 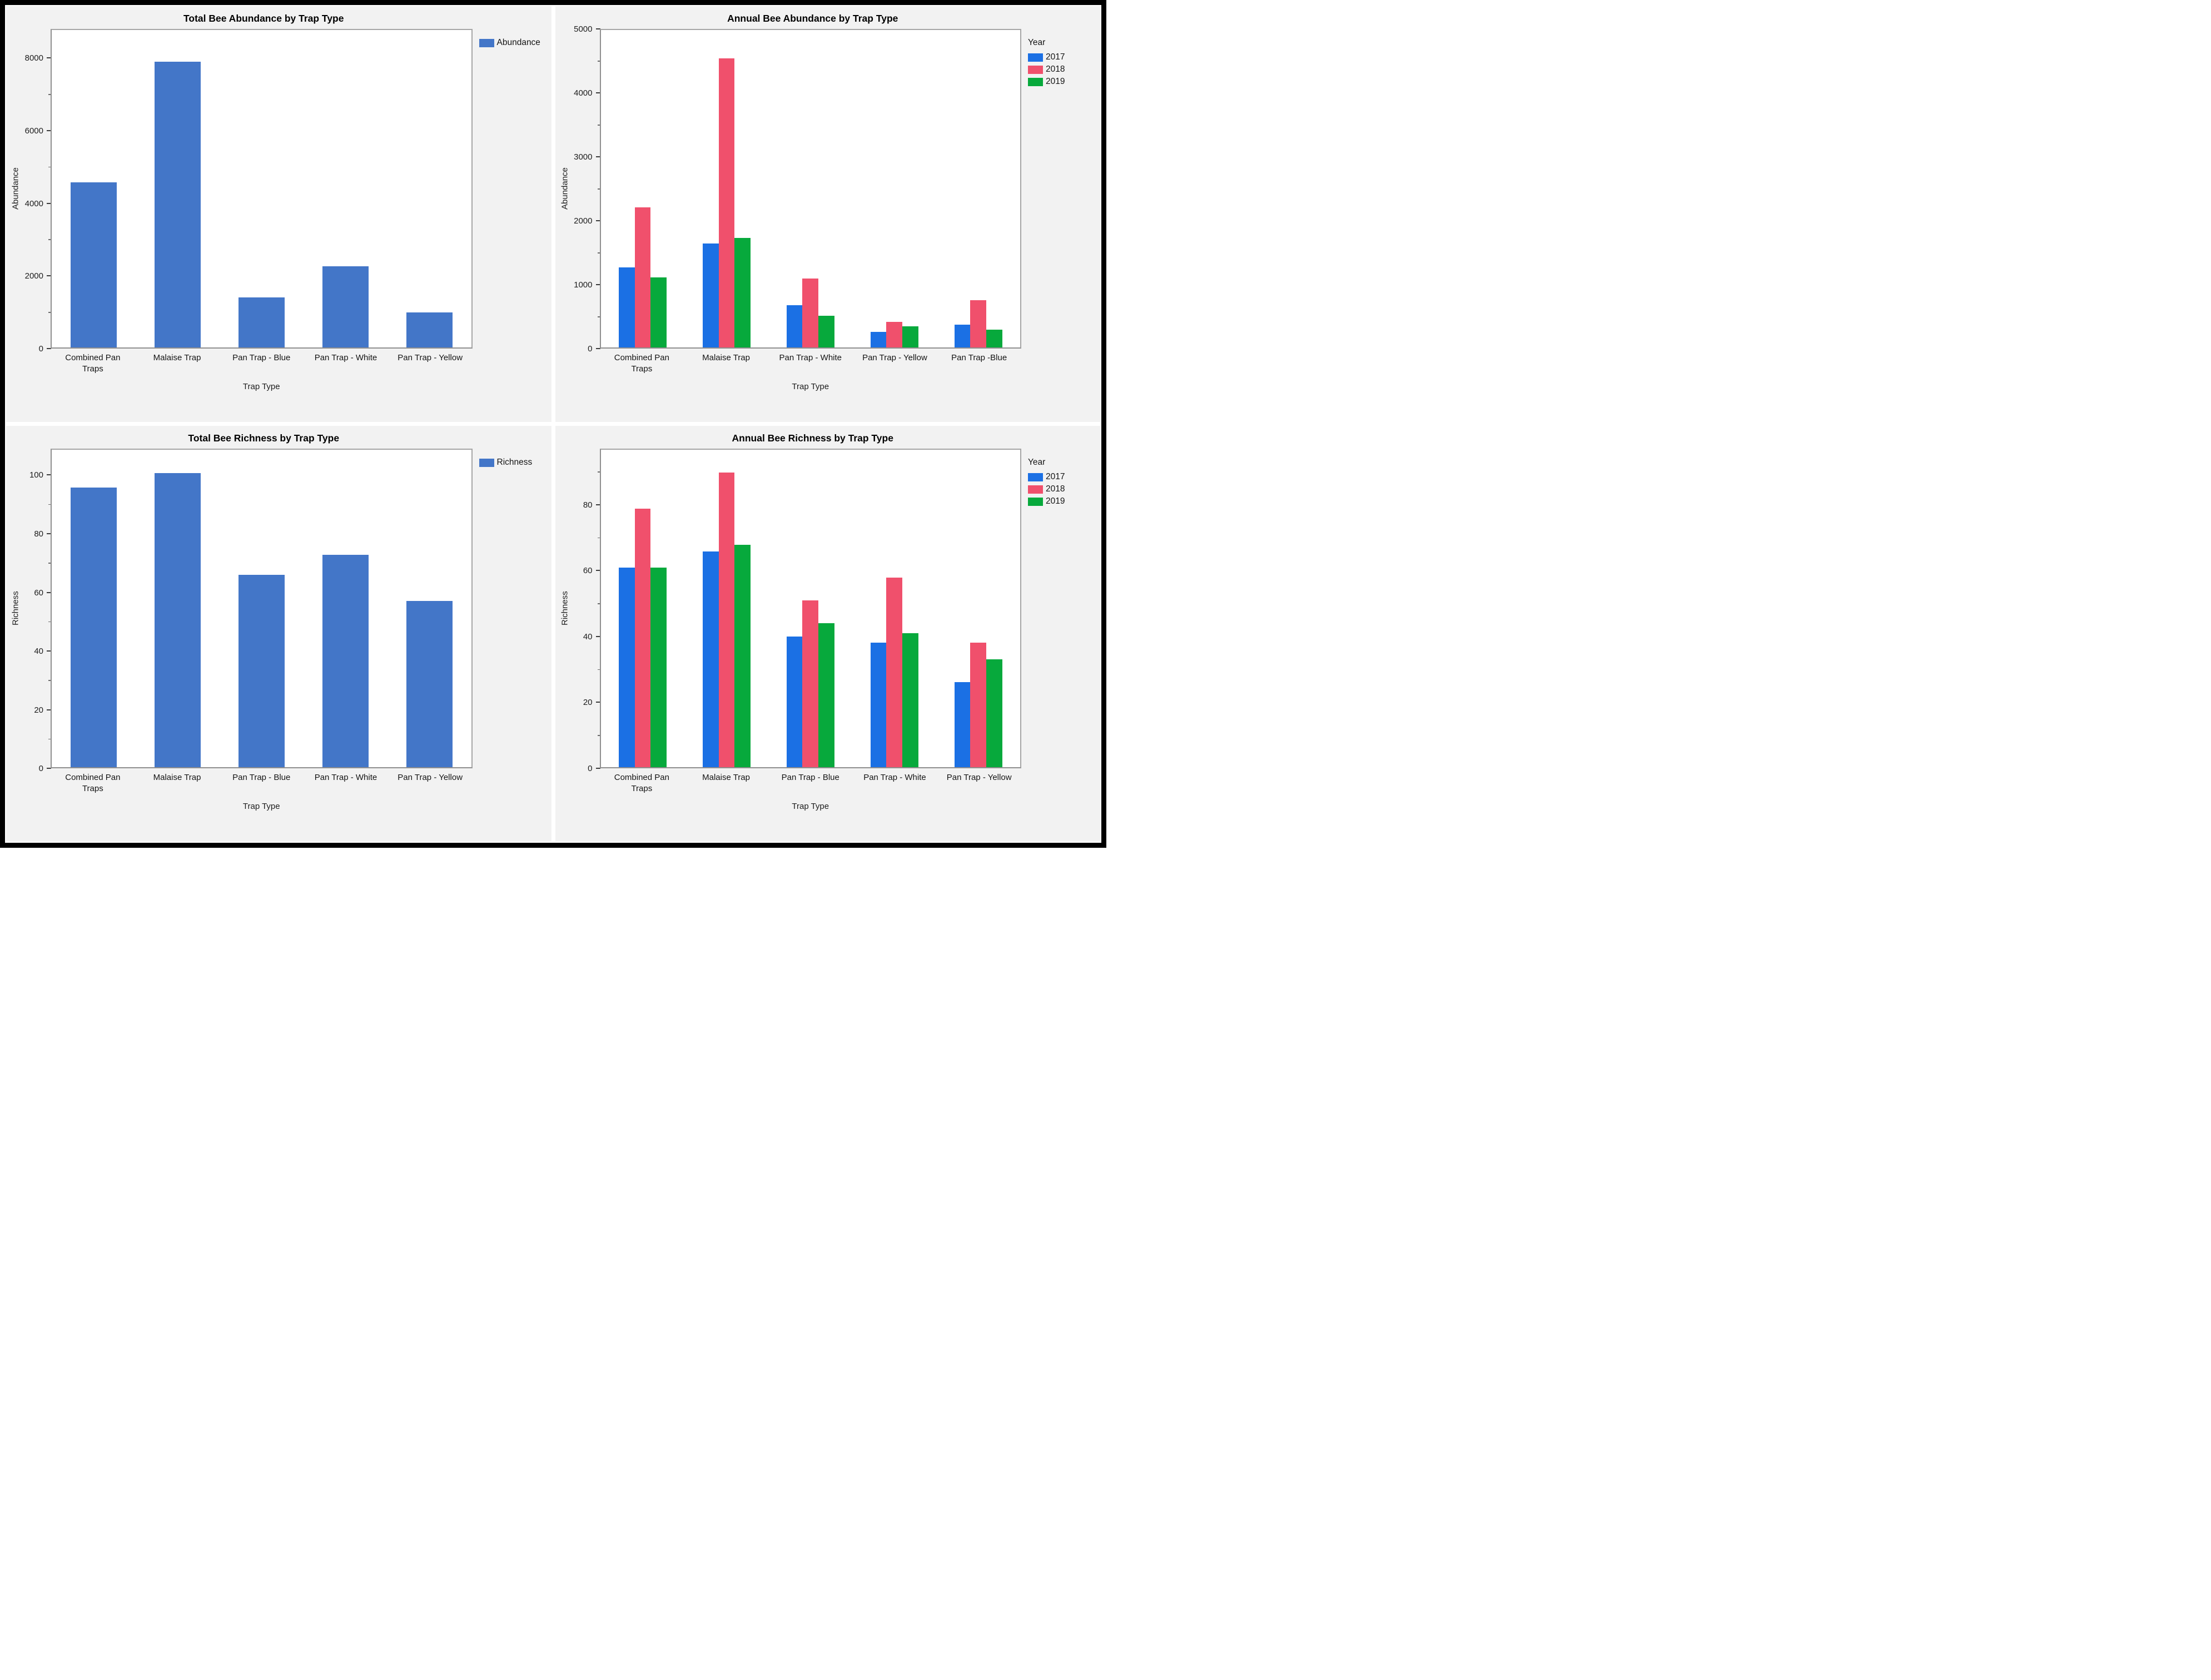 What do you see at coordinates (38, 651) in the screenshot?
I see `y-tick-label: 40` at bounding box center [38, 651].